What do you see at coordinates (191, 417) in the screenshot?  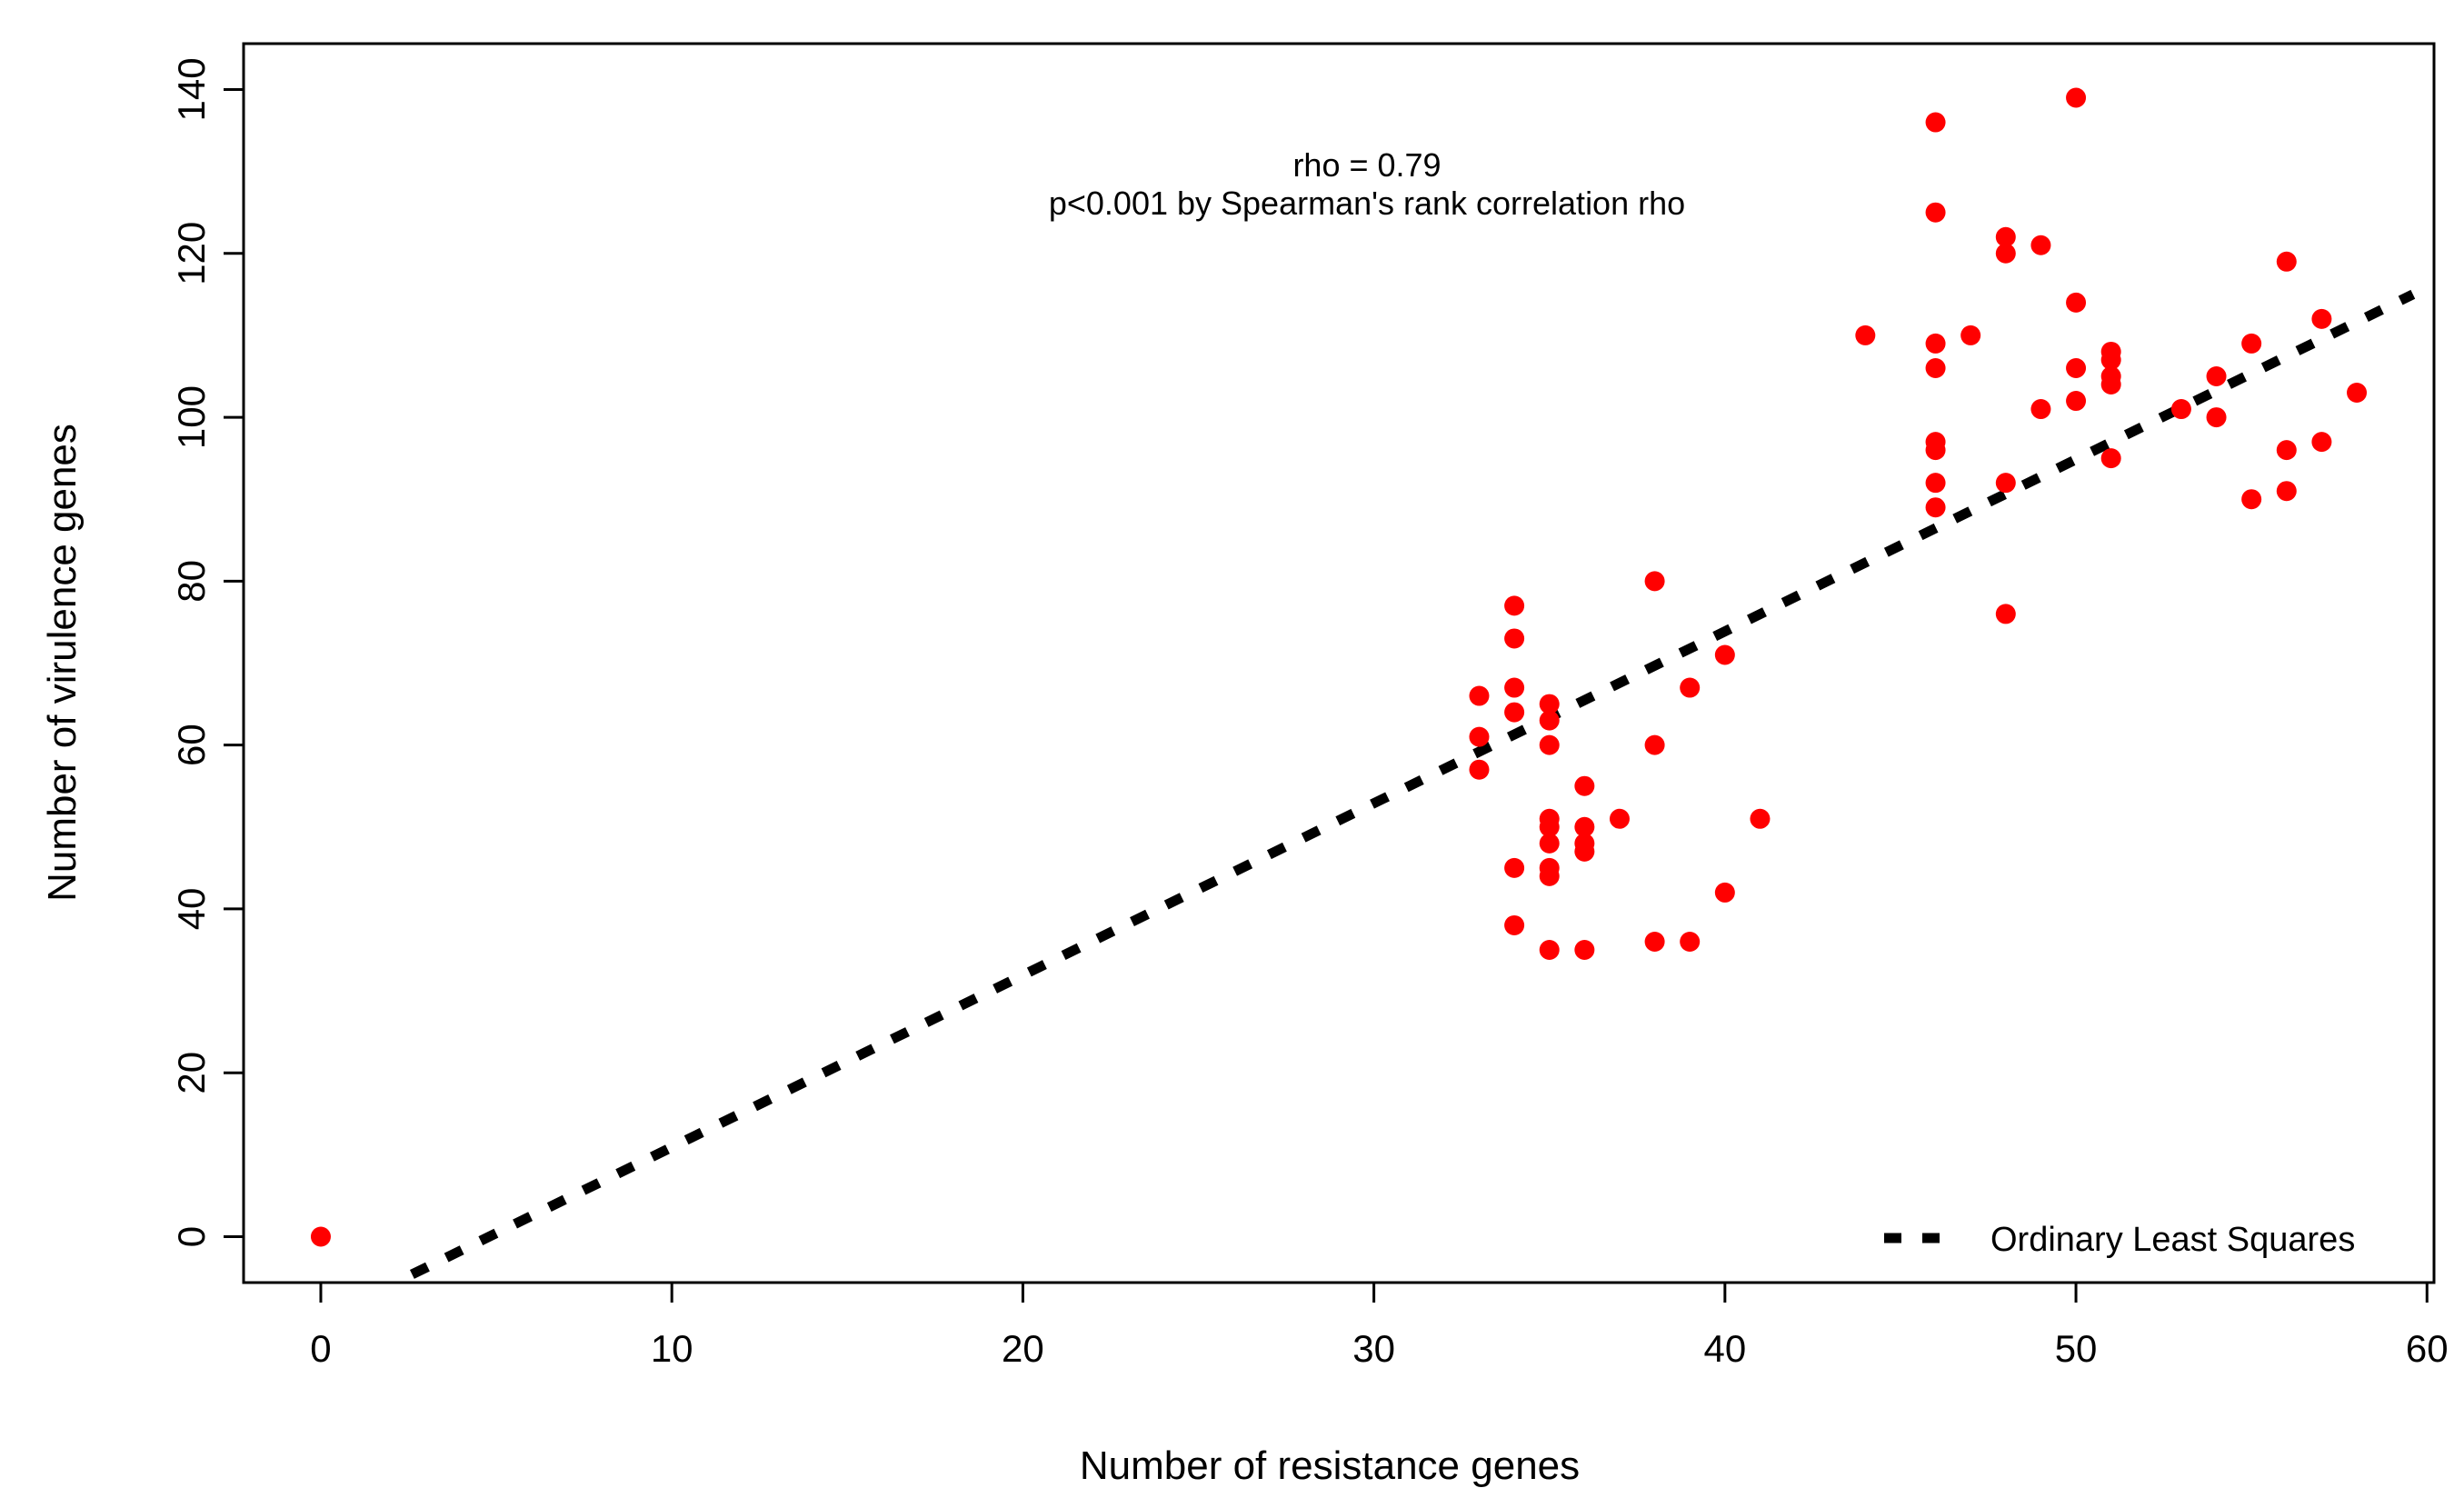 I see `y-tick-label: 100` at bounding box center [191, 417].